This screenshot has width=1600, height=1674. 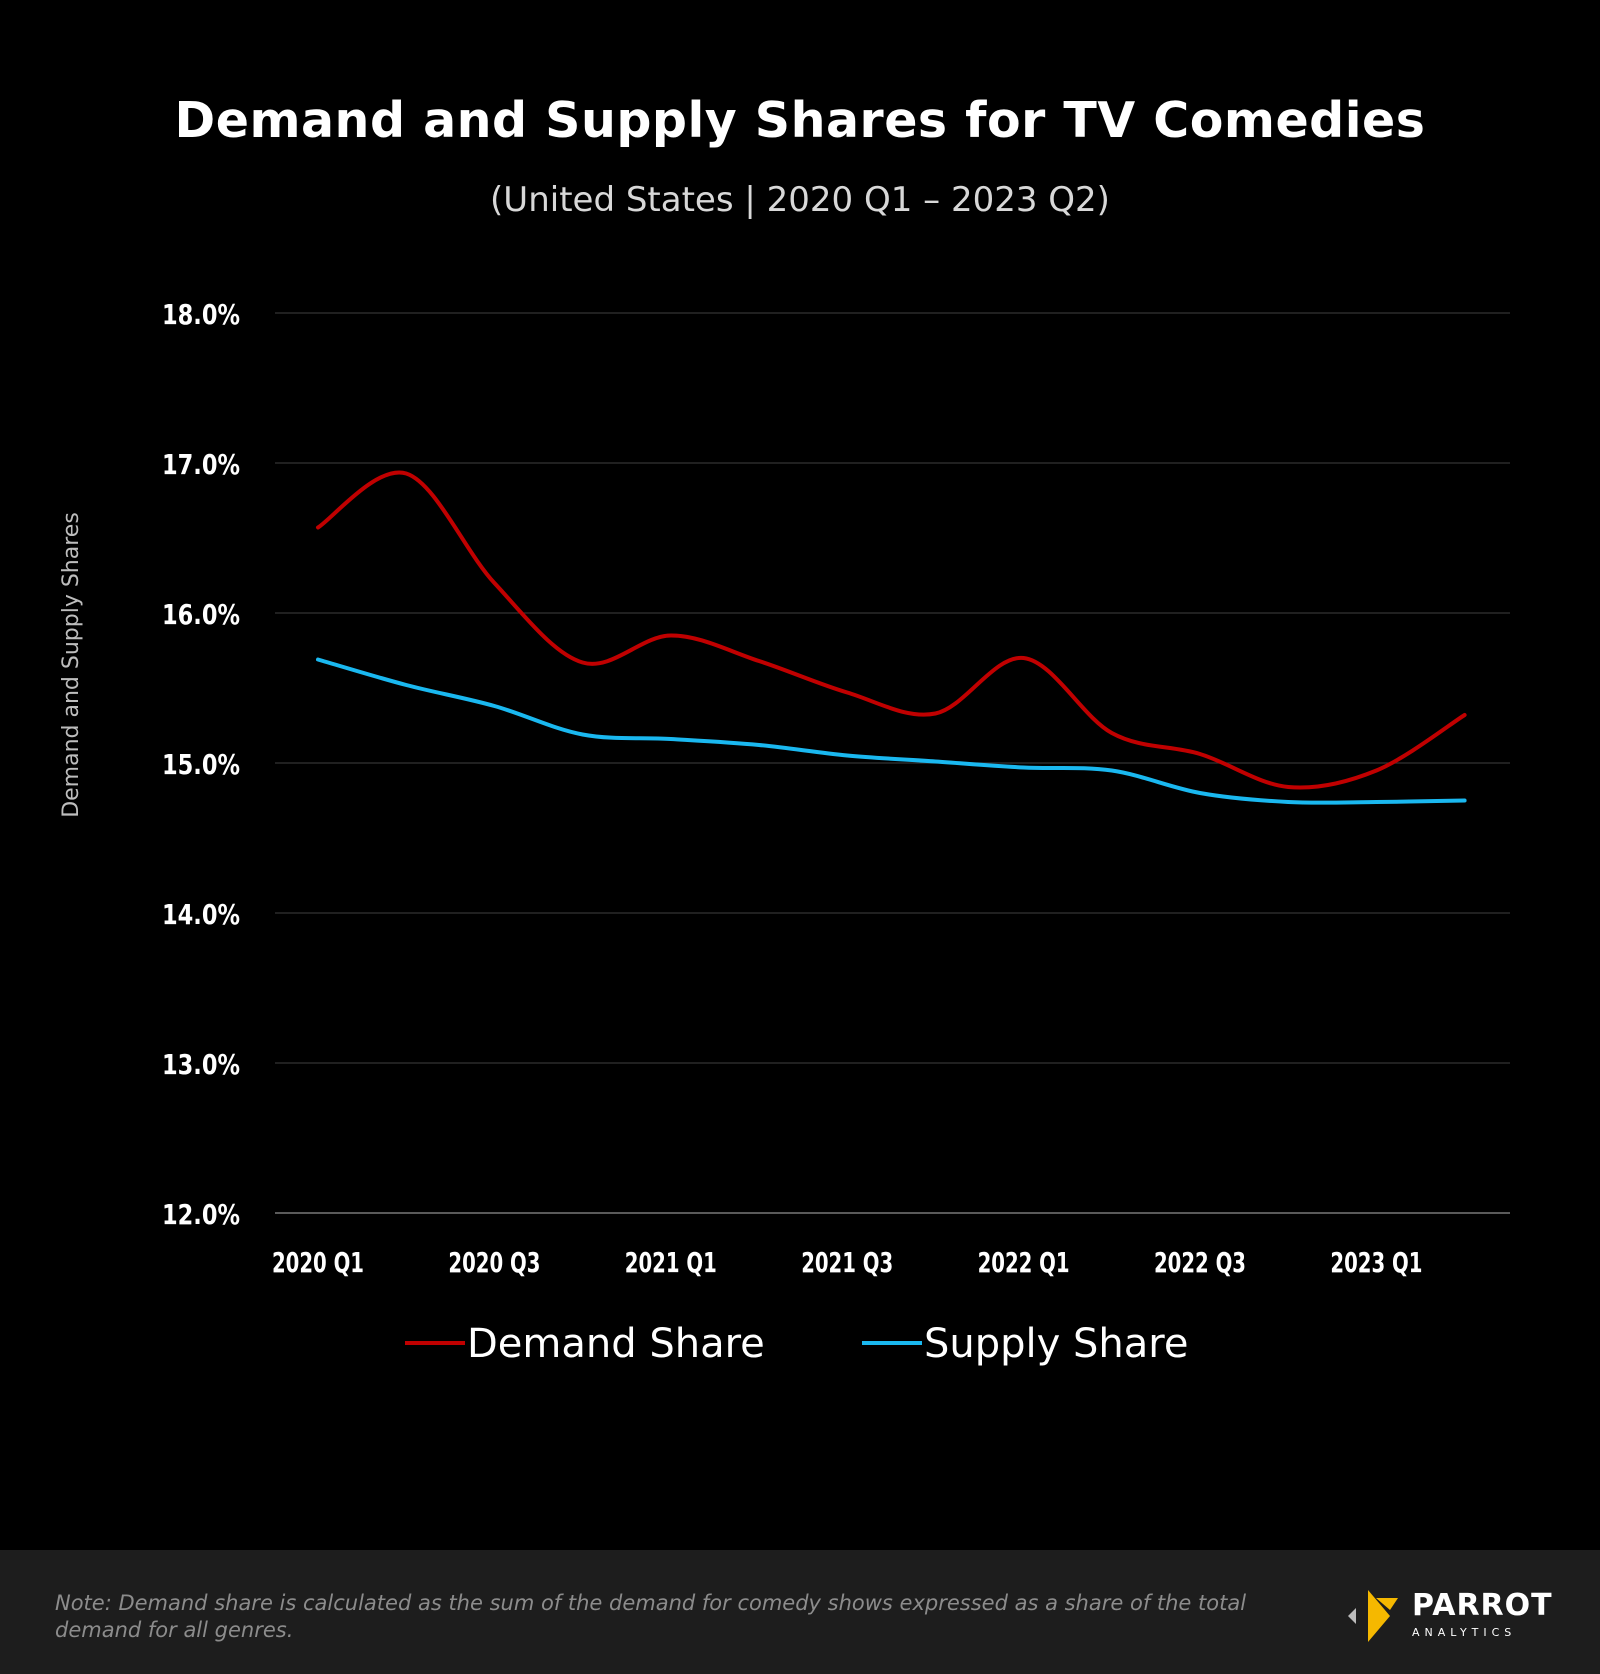 What do you see at coordinates (71, 665) in the screenshot?
I see `y-axis-label: Demand and Supply Shares` at bounding box center [71, 665].